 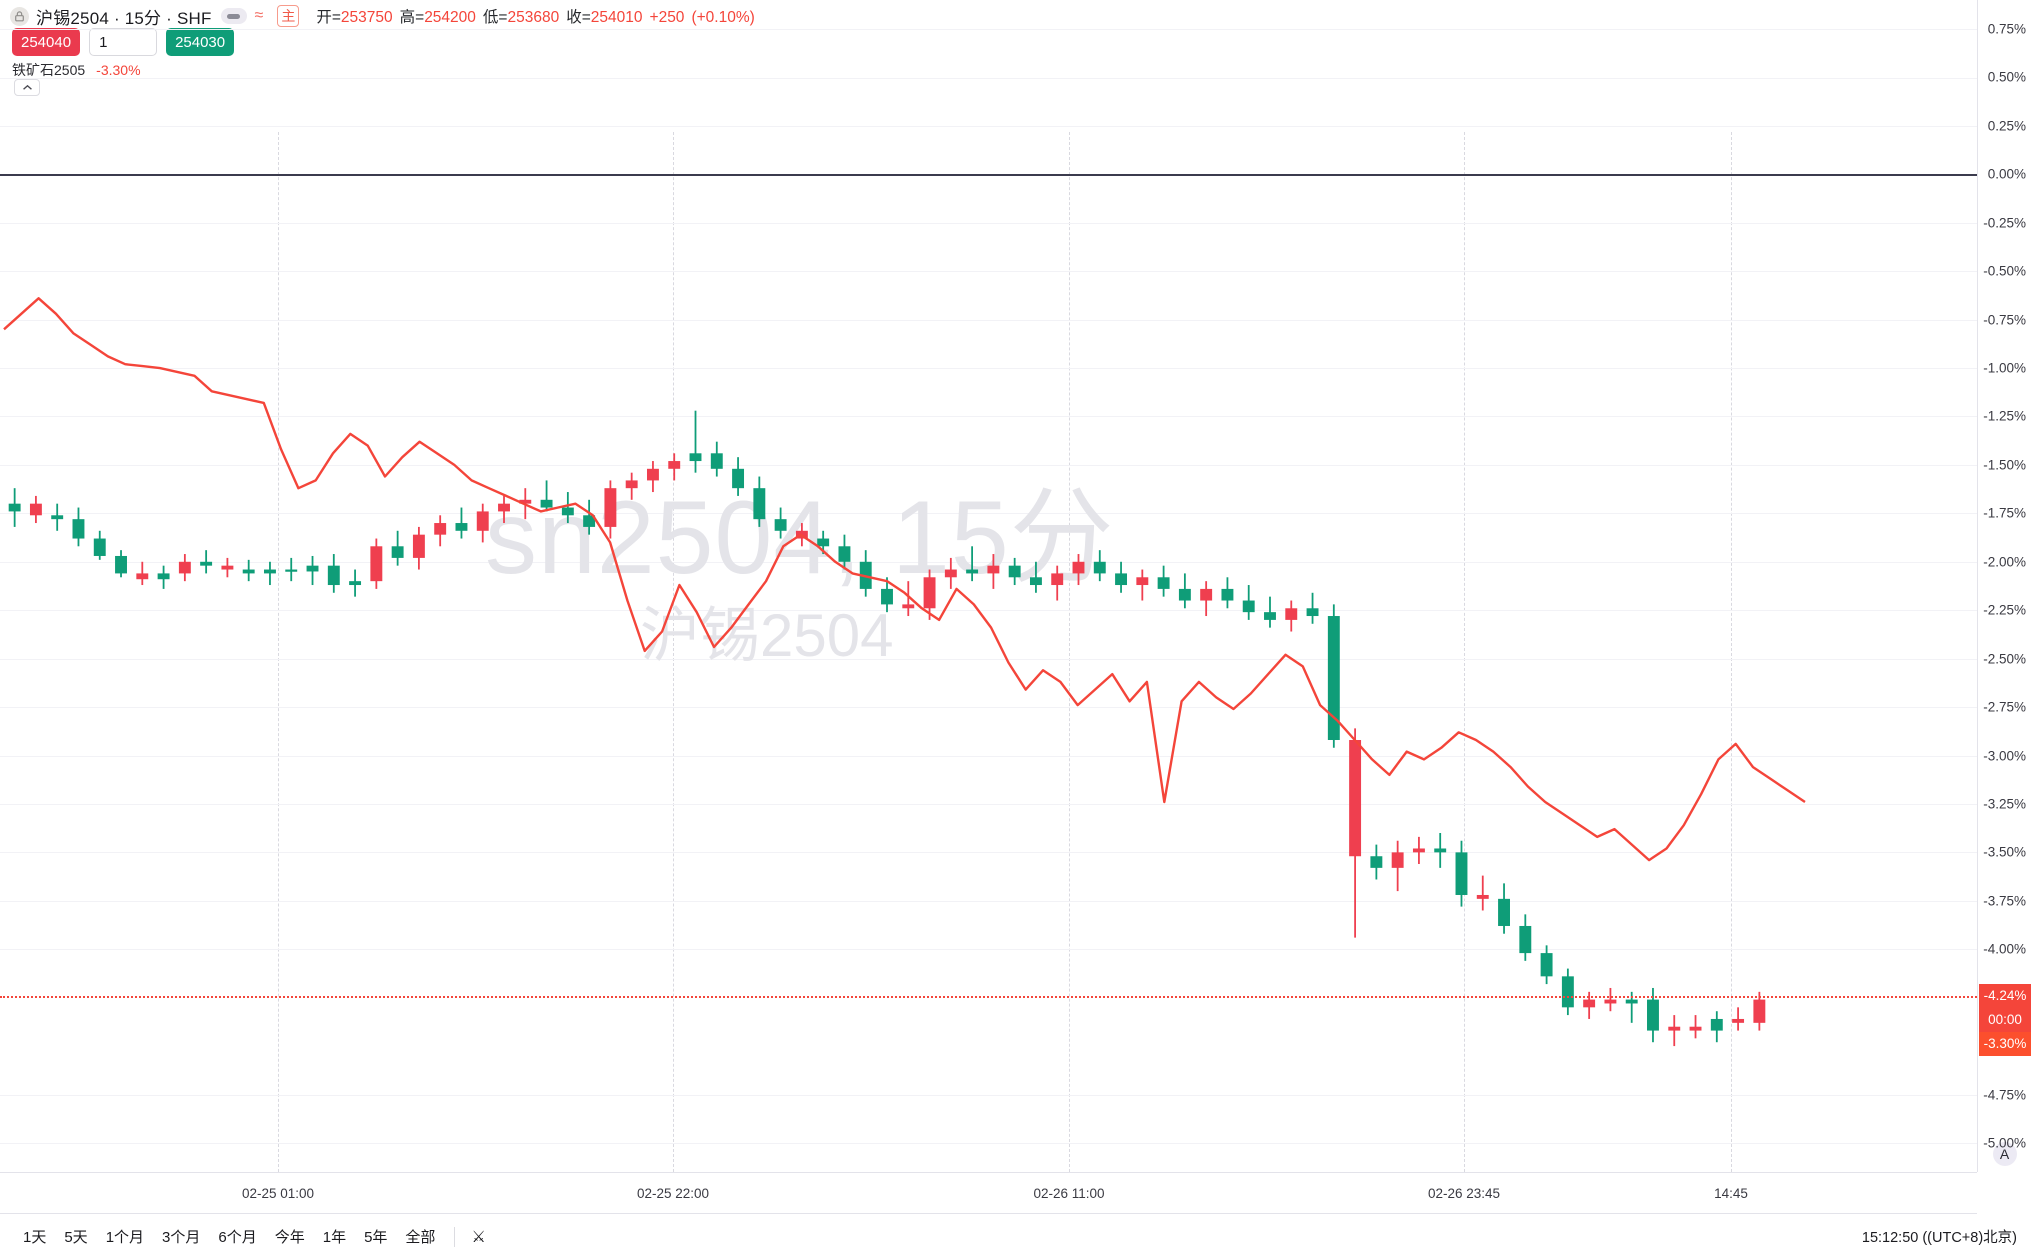 I want to click on calendar-icon: ⚔, so click(x=478, y=1237).